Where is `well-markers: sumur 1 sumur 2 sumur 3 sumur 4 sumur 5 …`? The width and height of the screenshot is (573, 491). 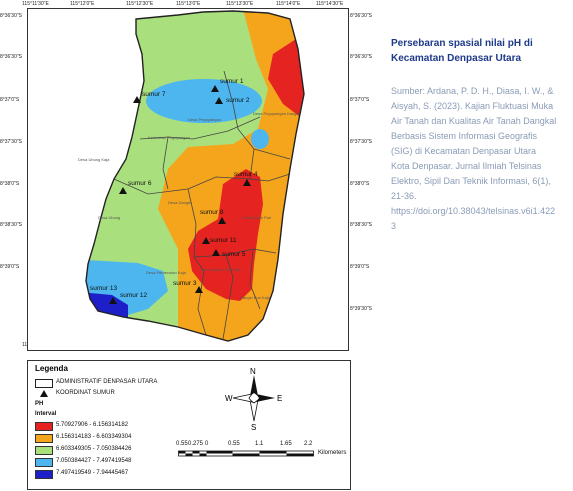 well-markers: sumur 1 sumur 2 sumur 3 sumur 4 sumur 5 … is located at coordinates (174, 191).